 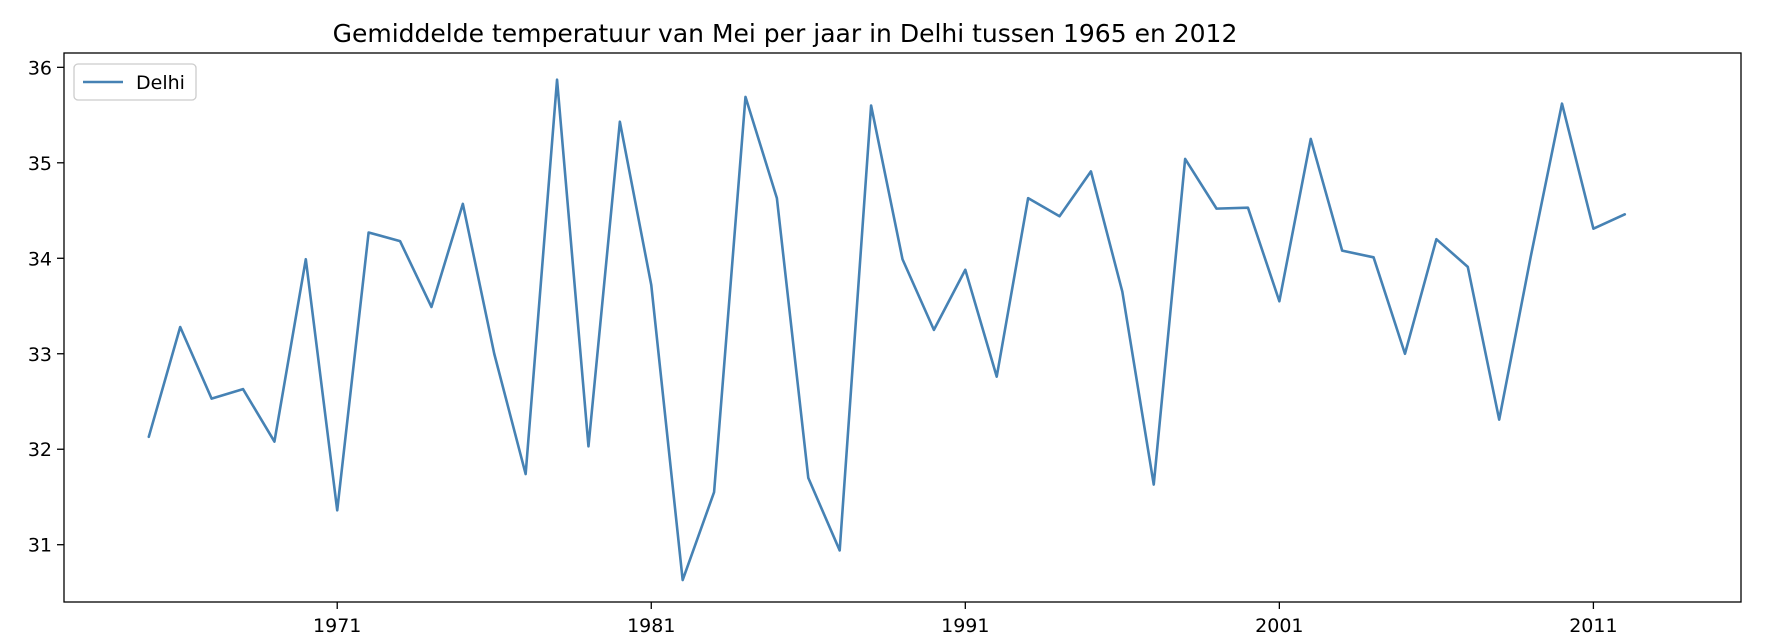 I want to click on x-tick-label: 2011, so click(x=1593, y=626).